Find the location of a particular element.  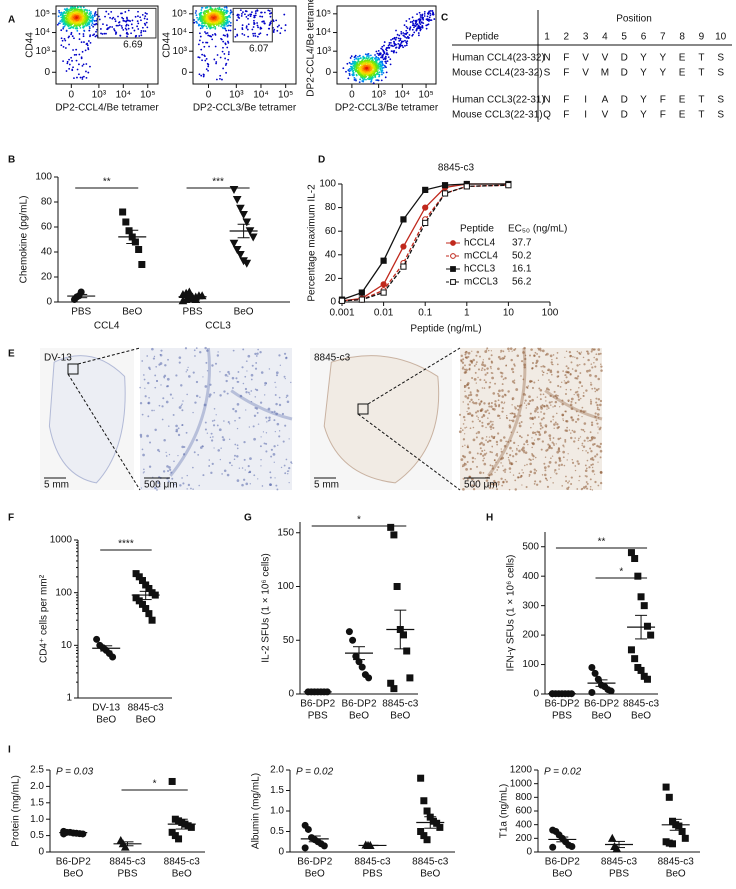

y-tick-label: 10⁴ is located at coordinates (323, 32).